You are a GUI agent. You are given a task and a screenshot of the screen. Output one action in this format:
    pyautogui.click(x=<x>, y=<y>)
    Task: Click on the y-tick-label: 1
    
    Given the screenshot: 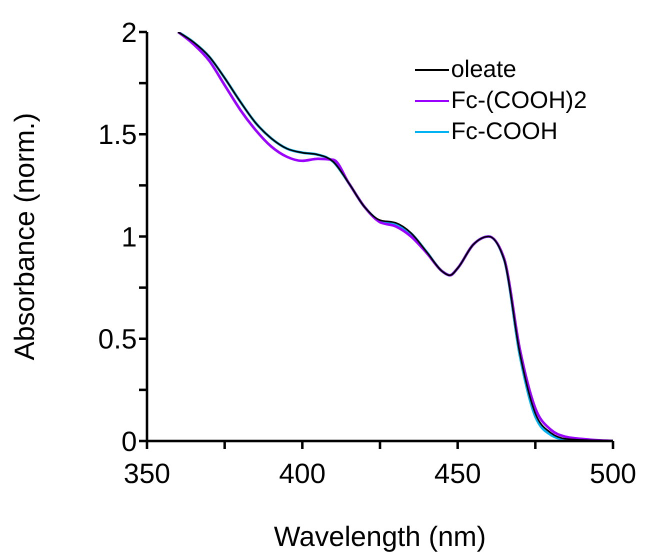 What is the action you would take?
    pyautogui.click(x=129, y=236)
    